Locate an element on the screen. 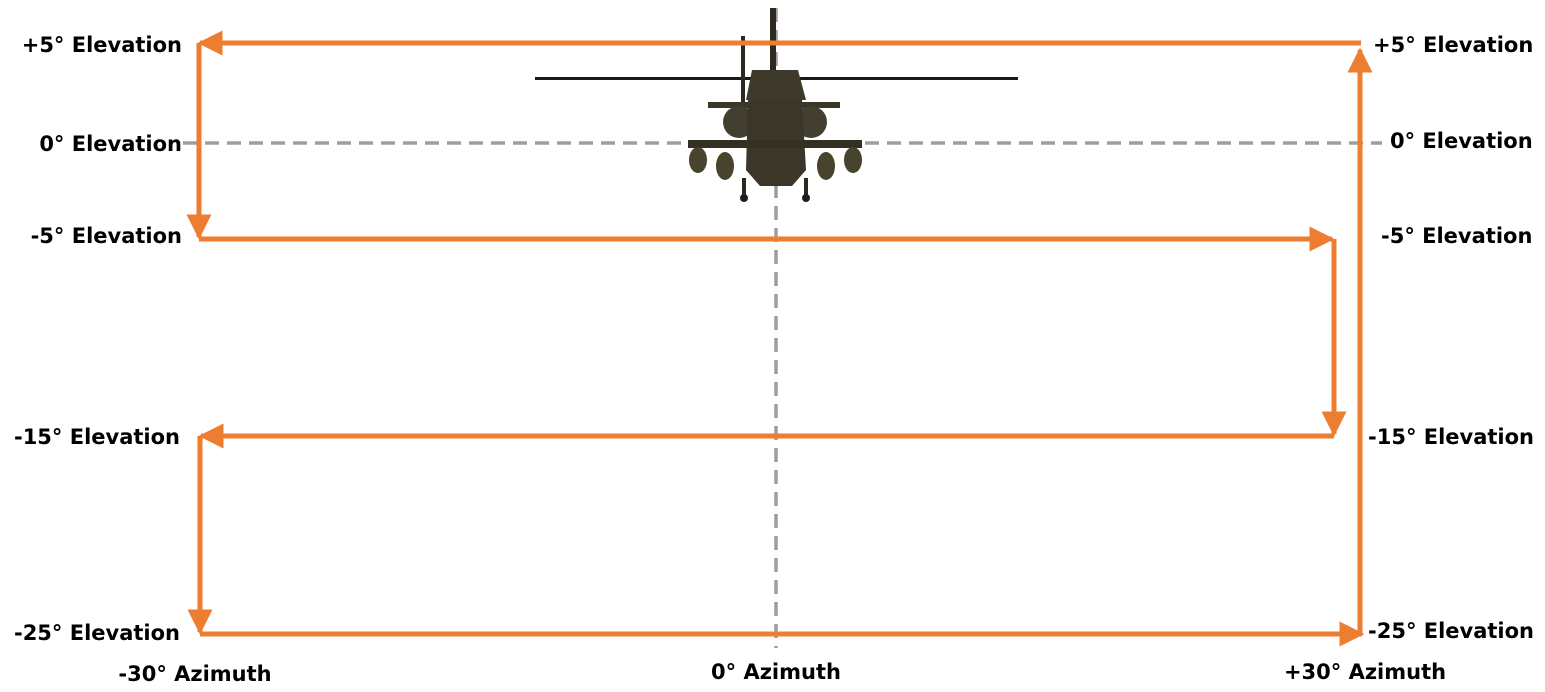 The width and height of the screenshot is (1545, 692). left-plus5-elevation-label: +5° Elevation is located at coordinates (101, 45).